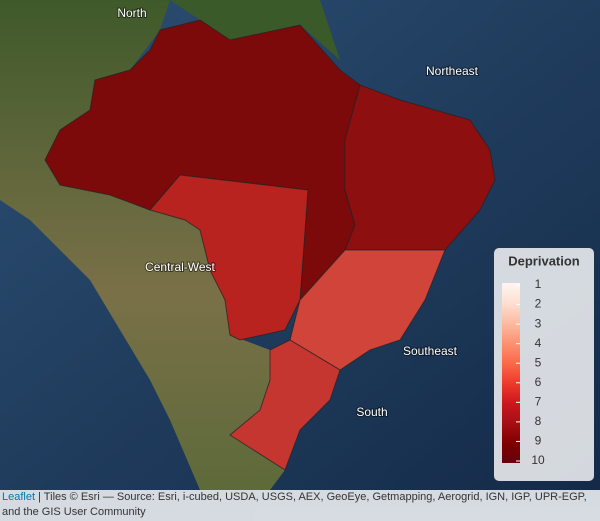 This screenshot has width=600, height=521. Describe the element at coordinates (538, 402) in the screenshot. I see `legend-tick-label: 7` at that location.